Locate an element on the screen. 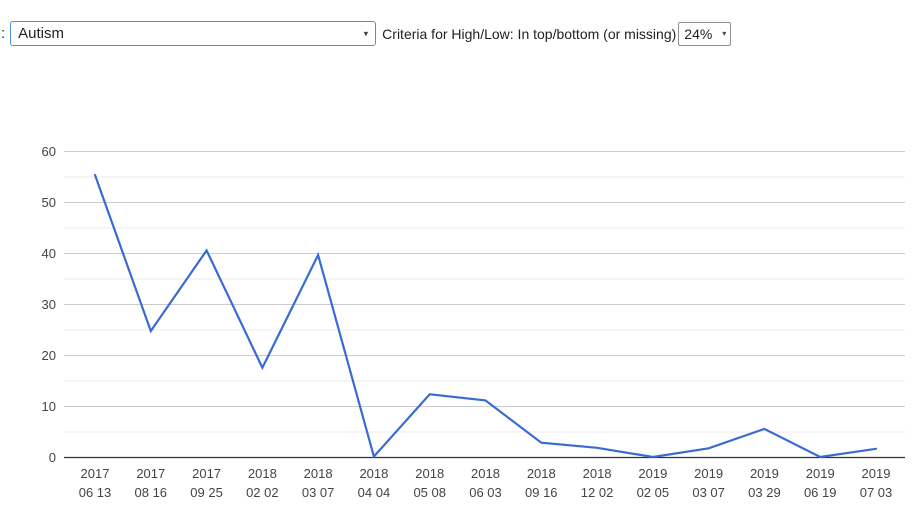 This screenshot has width=917, height=520. x-axis-tick-label-date: 06 03 is located at coordinates (485, 492).